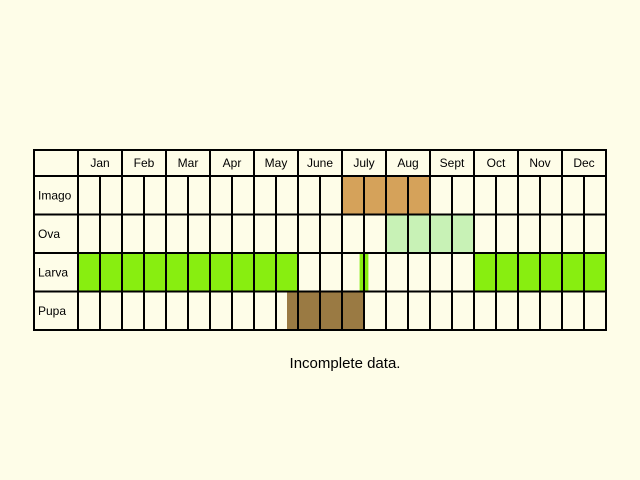  Describe the element at coordinates (407, 163) in the screenshot. I see `month-label: Aug` at that location.